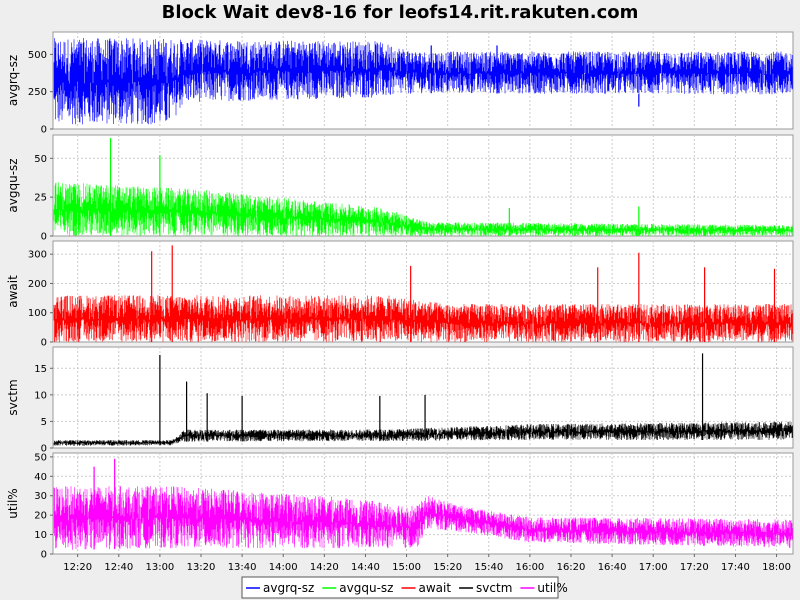  What do you see at coordinates (118, 567) in the screenshot?
I see `x-tick-label: 12:40` at bounding box center [118, 567].